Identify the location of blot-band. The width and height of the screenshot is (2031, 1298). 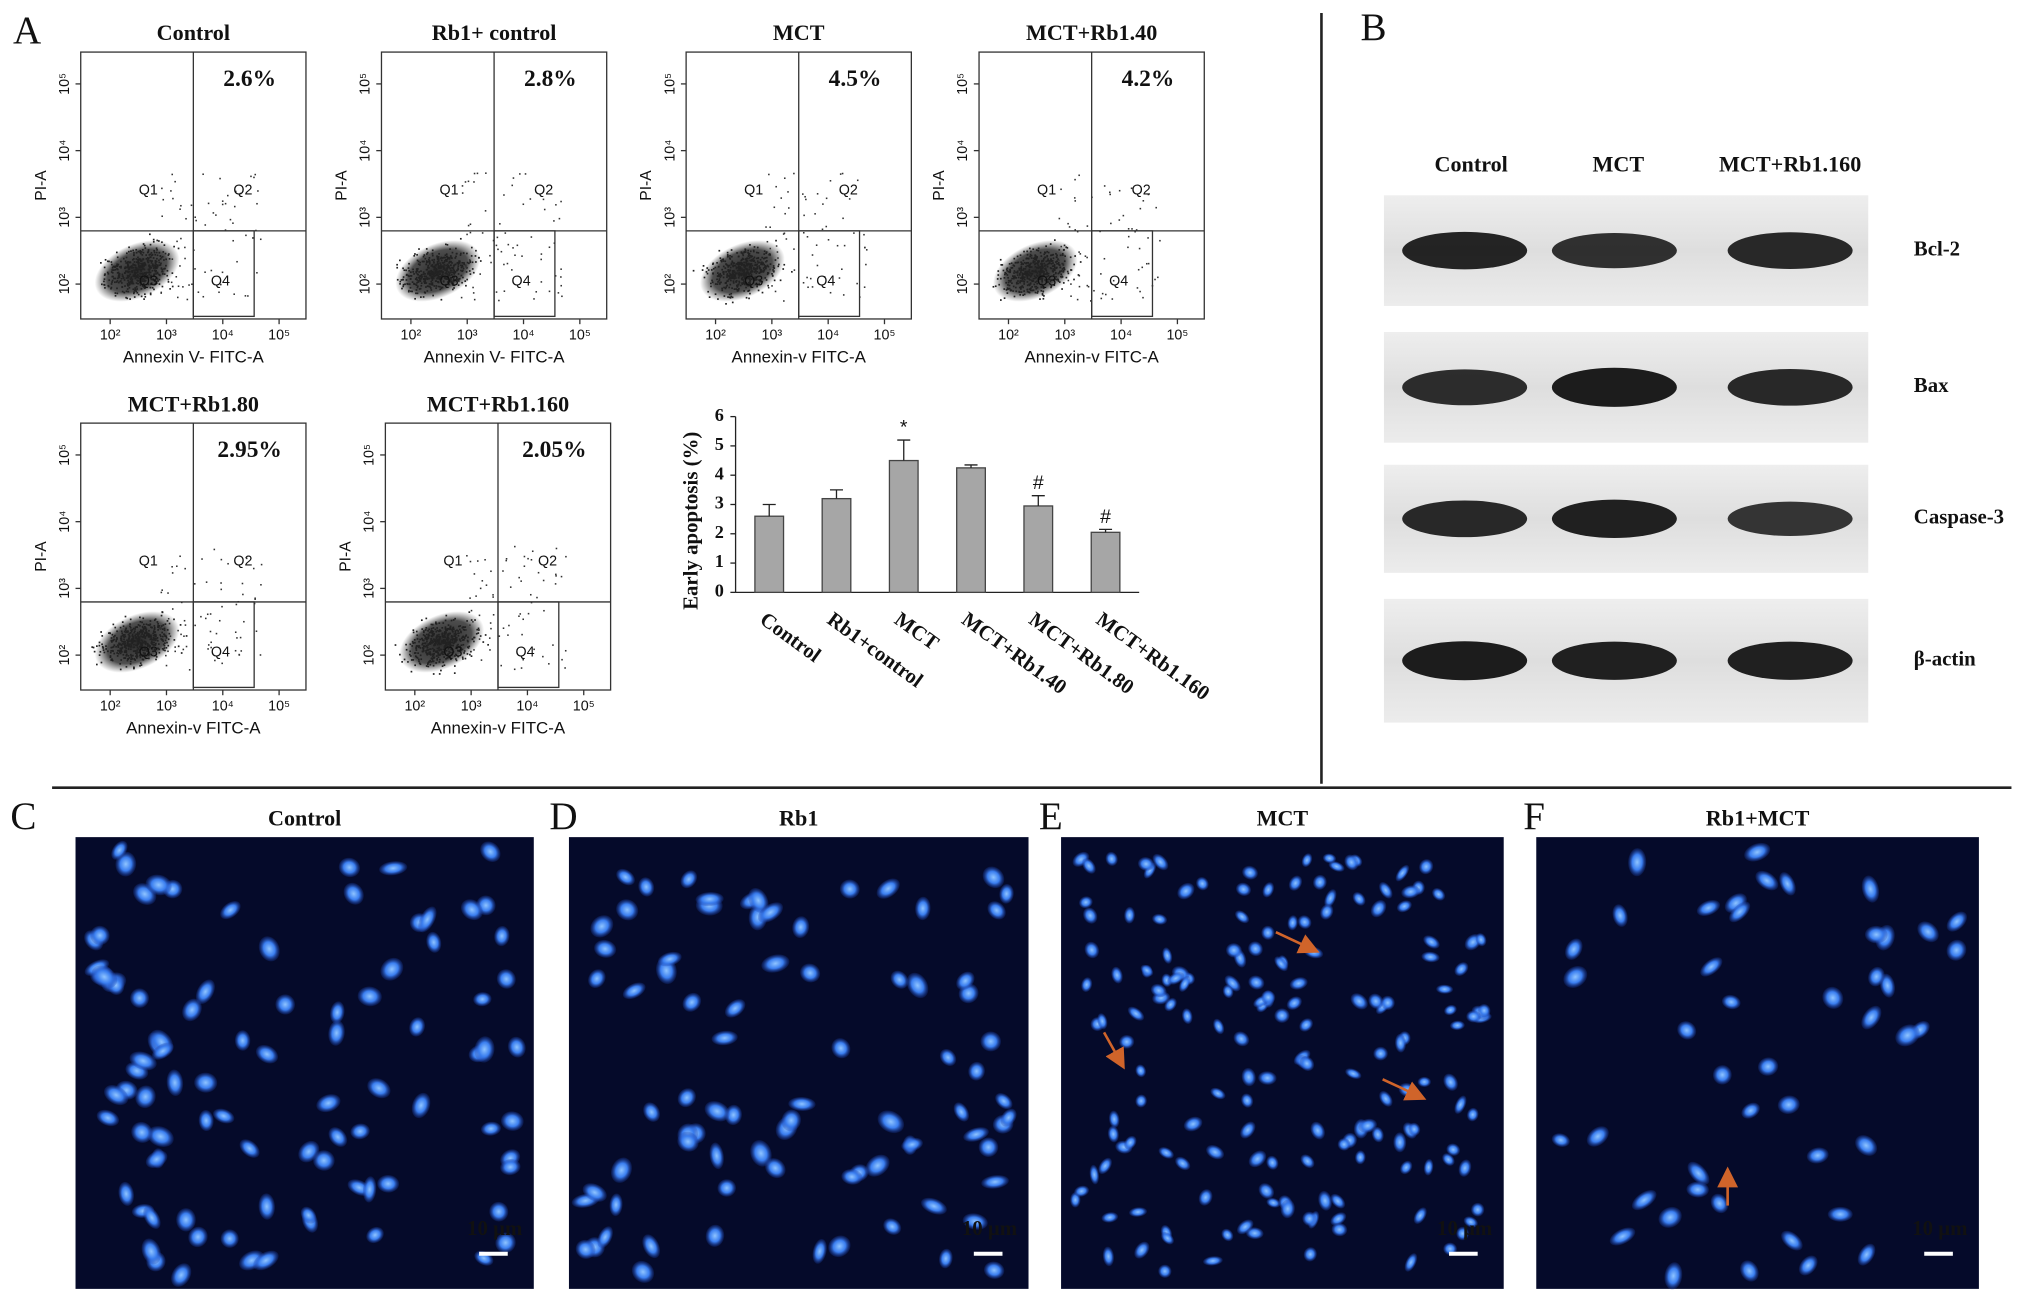
(1790, 518).